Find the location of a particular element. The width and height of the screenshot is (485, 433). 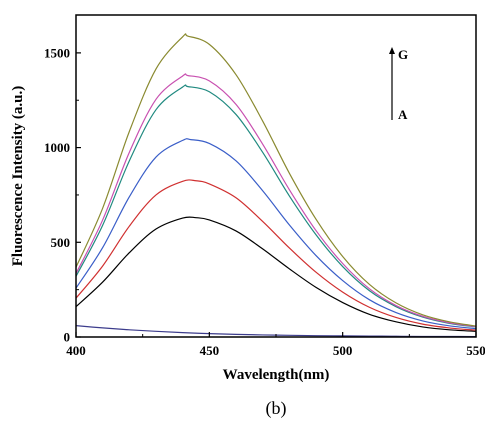

y-tick-label: 1000 is located at coordinates (57, 147).